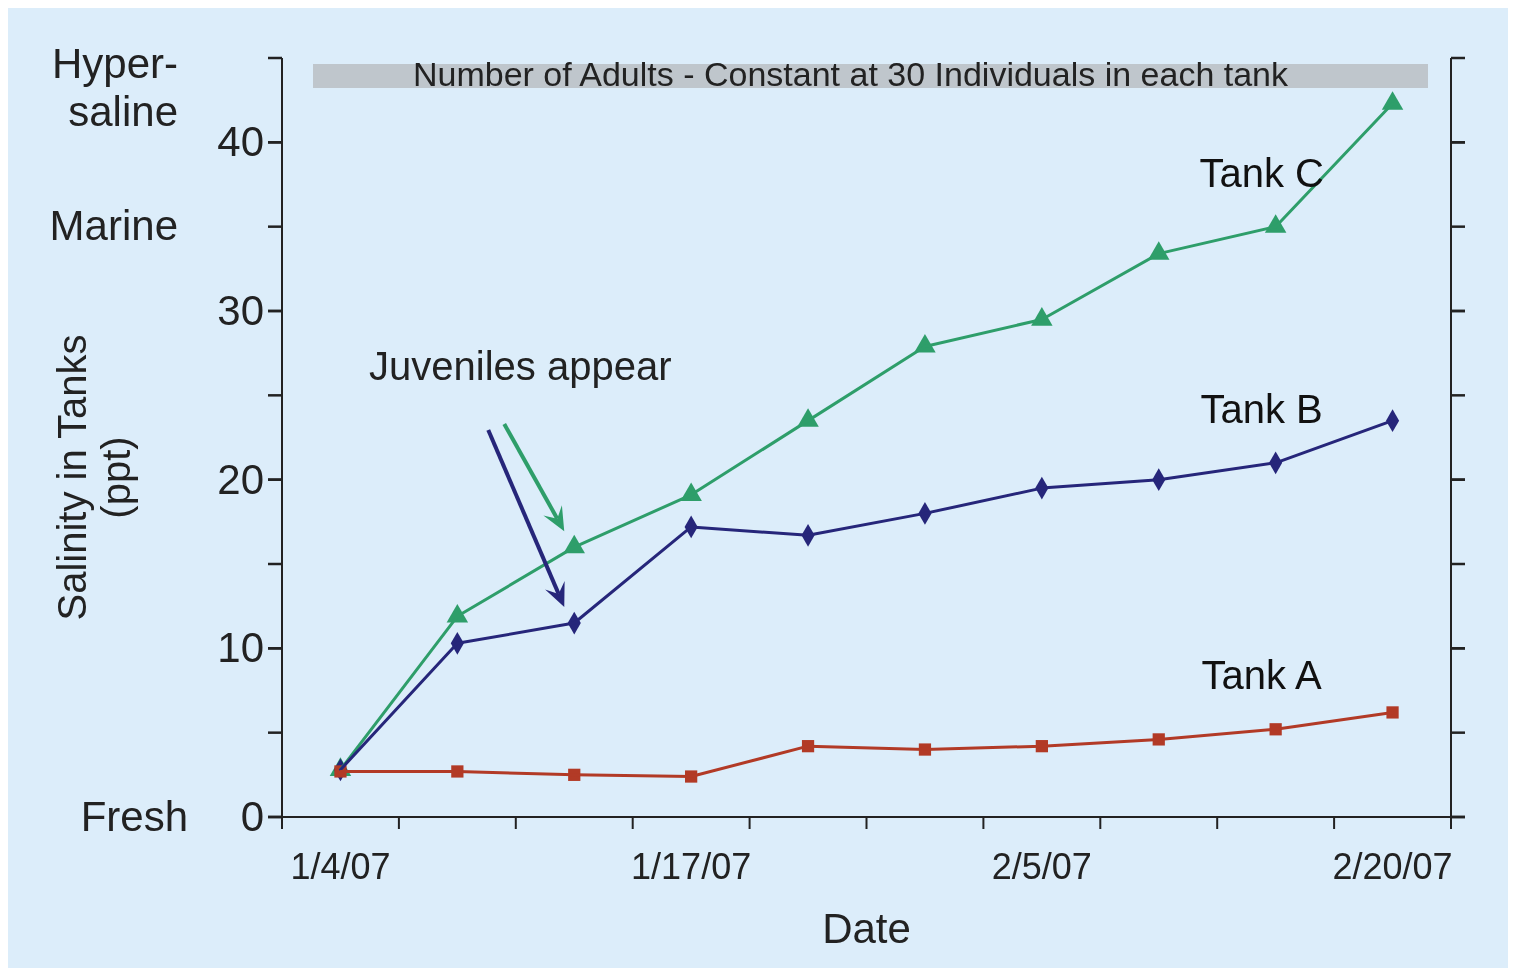 The width and height of the screenshot is (1518, 978). I want to click on x-tick-label: 2/20/07, so click(1392, 866).